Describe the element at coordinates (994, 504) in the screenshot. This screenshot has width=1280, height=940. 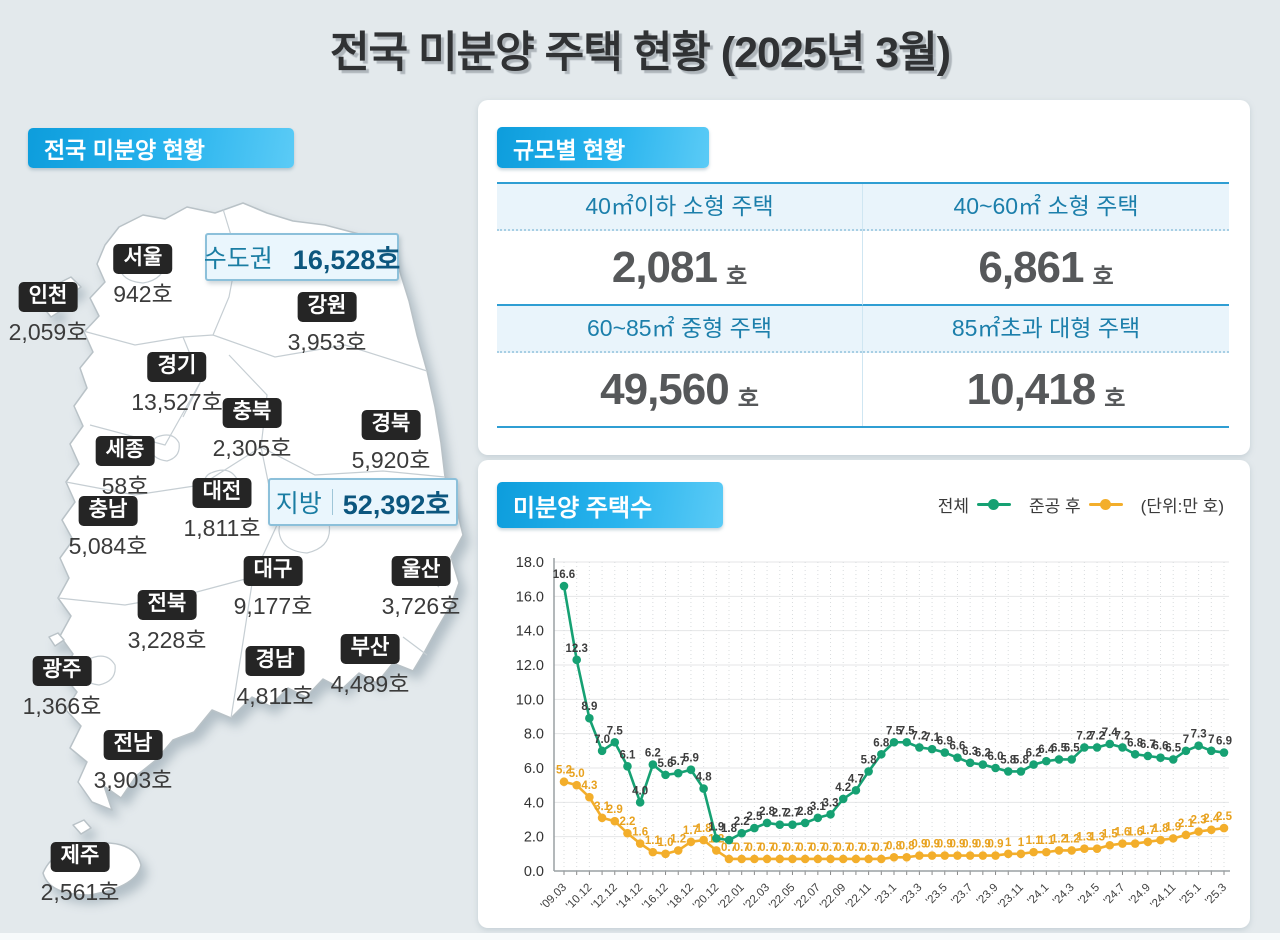
I see `legend-marker-total-icon` at that location.